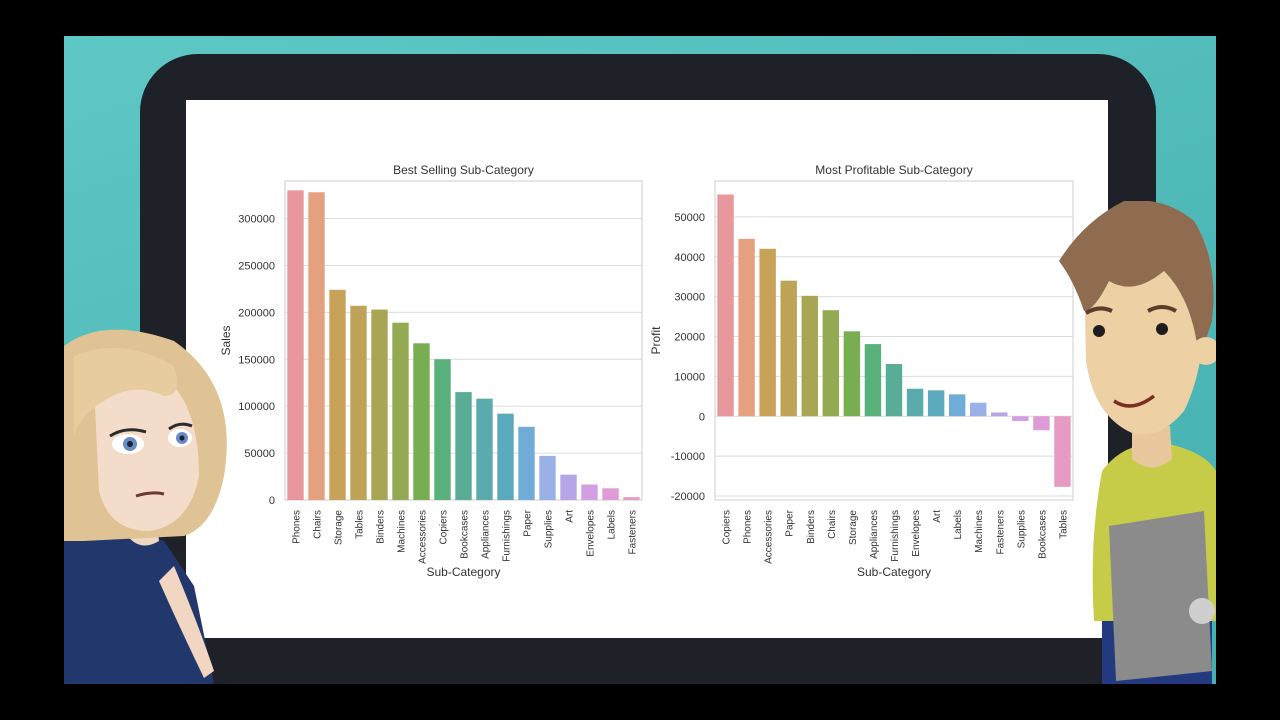  What do you see at coordinates (689, 338) in the screenshot?
I see `profit-ytick-label: 20000` at bounding box center [689, 338].